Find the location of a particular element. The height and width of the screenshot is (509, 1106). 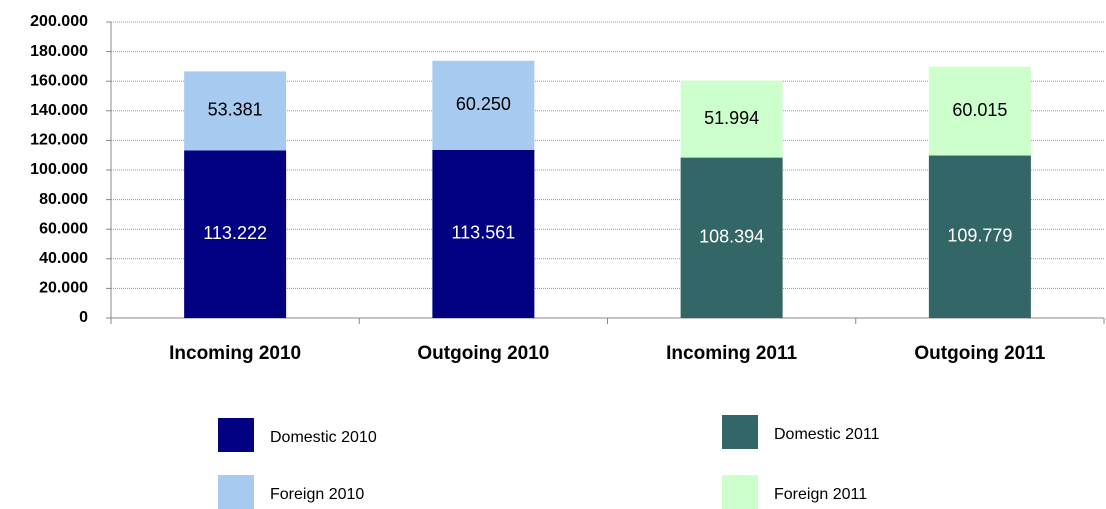

value-label: 51.994 is located at coordinates (731, 118).